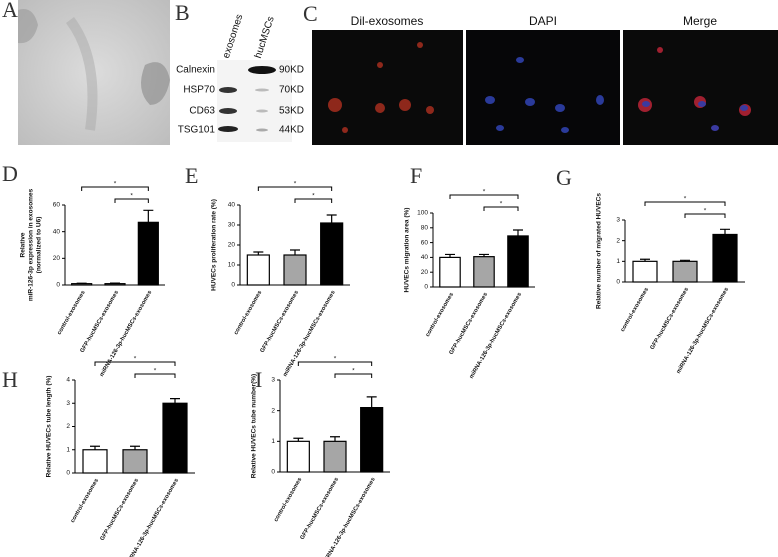  What do you see at coordinates (387, 21) in the screenshot?
I see `microscopy-title: Dil-exosomes` at bounding box center [387, 21].